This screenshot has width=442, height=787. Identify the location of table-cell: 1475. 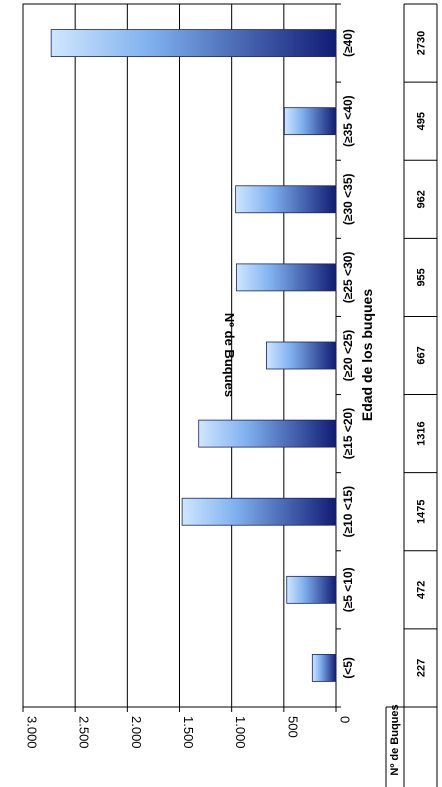
(422, 511).